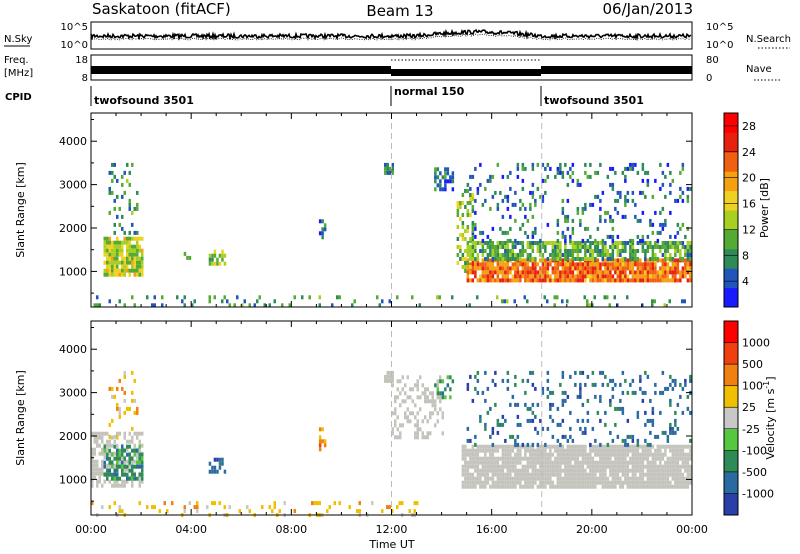 This screenshot has width=800, height=554. Describe the element at coordinates (749, 229) in the screenshot. I see `colorbar-tick-label: 12` at that location.